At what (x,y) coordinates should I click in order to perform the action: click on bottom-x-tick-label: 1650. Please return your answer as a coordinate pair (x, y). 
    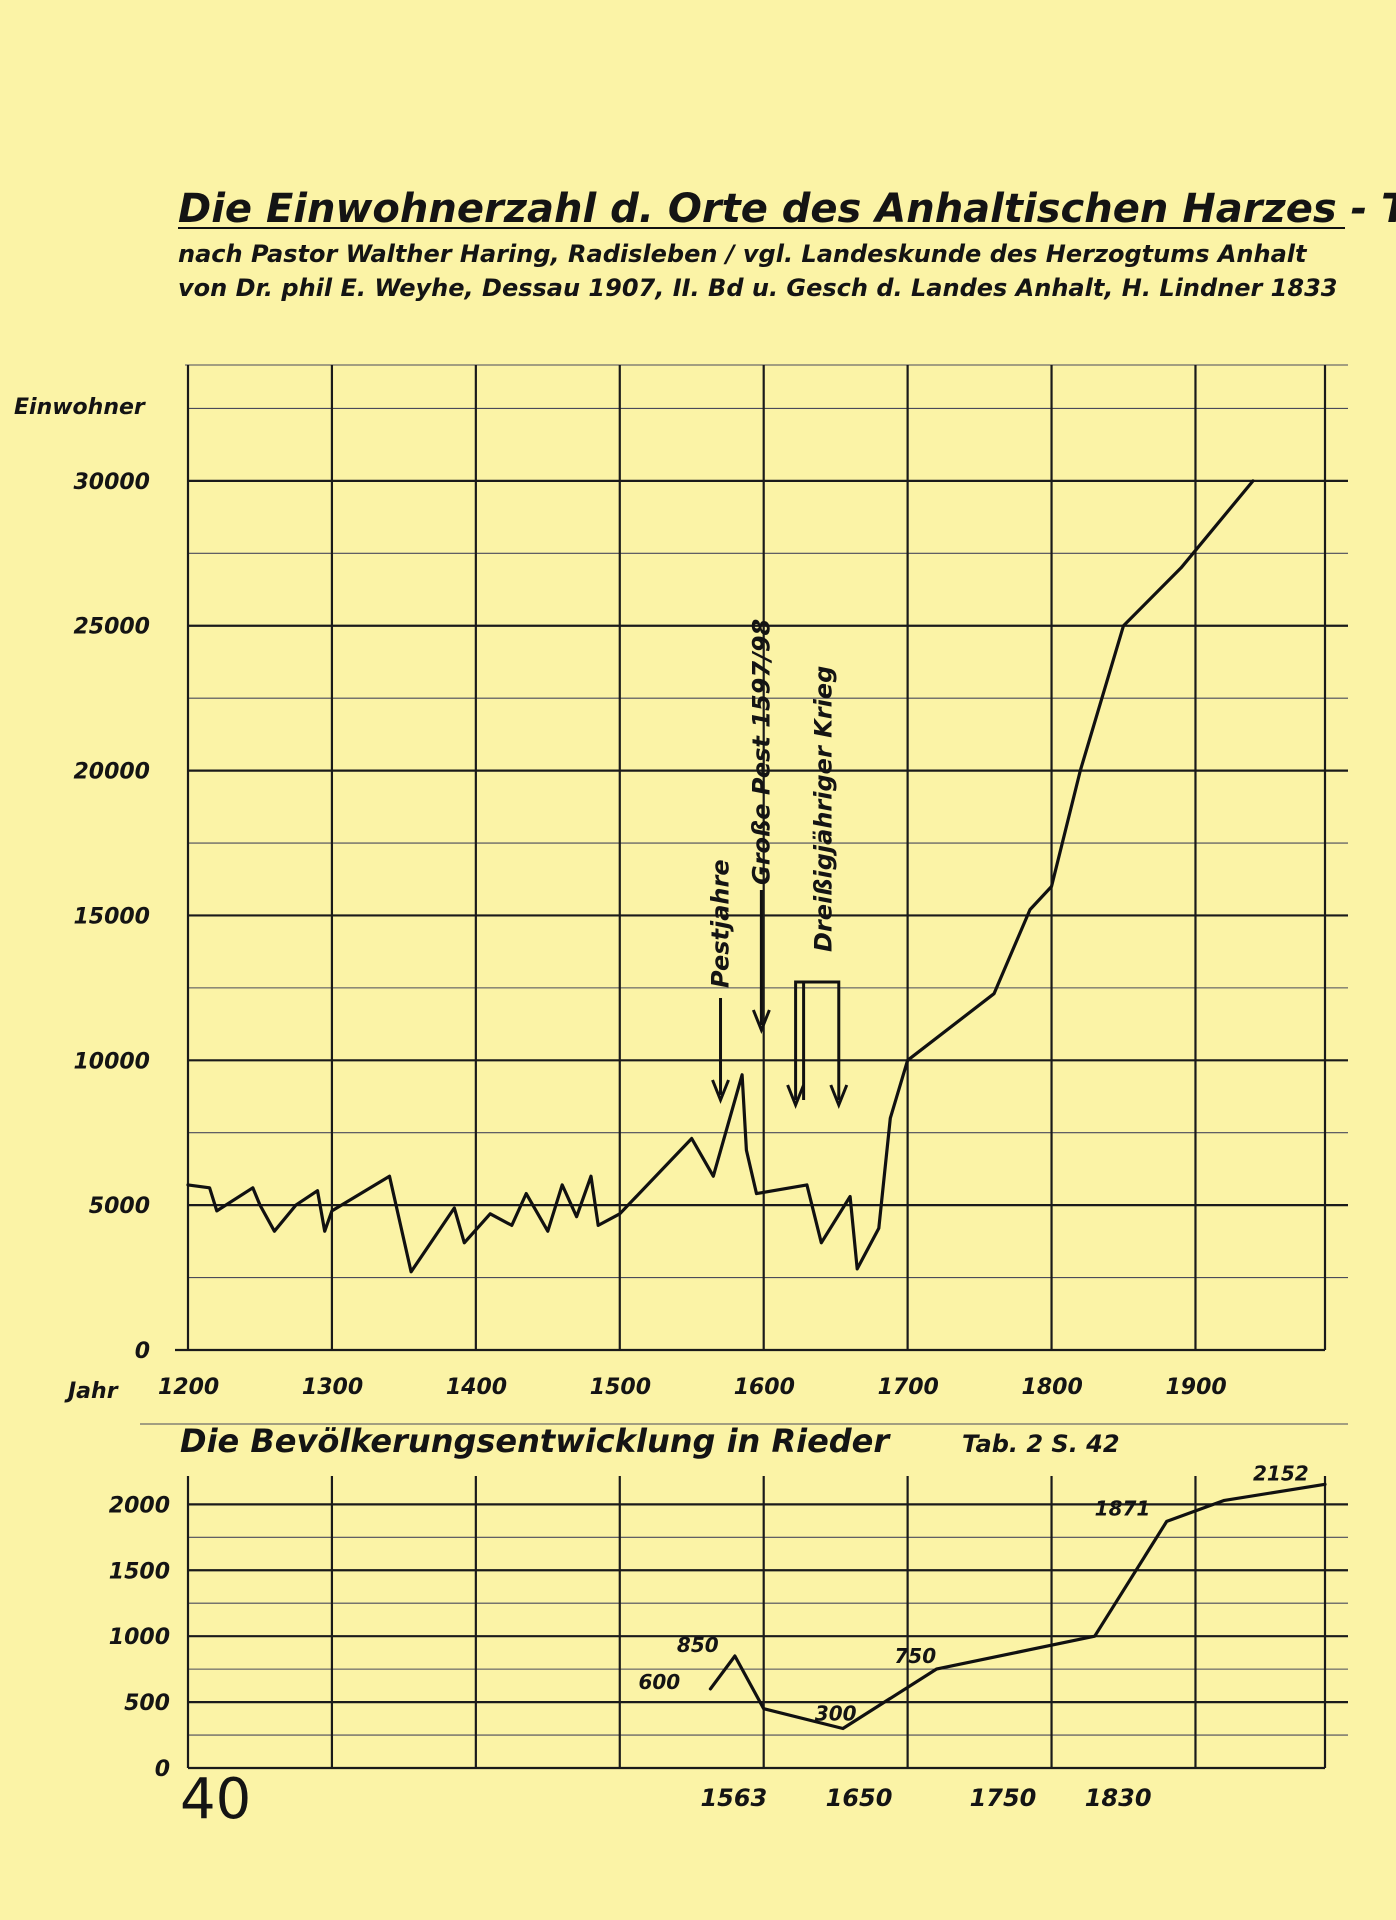
    Looking at the image, I should click on (859, 1798).